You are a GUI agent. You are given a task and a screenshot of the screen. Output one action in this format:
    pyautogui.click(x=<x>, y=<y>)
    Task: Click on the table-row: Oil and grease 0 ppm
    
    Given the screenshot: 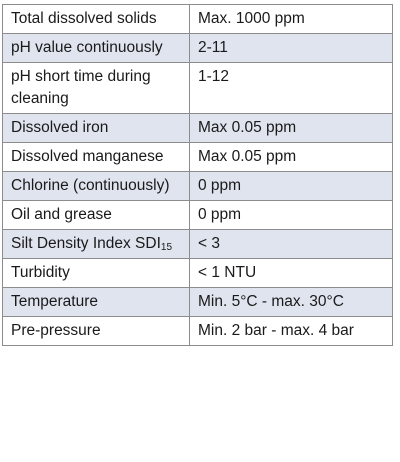 What is the action you would take?
    pyautogui.click(x=197, y=215)
    